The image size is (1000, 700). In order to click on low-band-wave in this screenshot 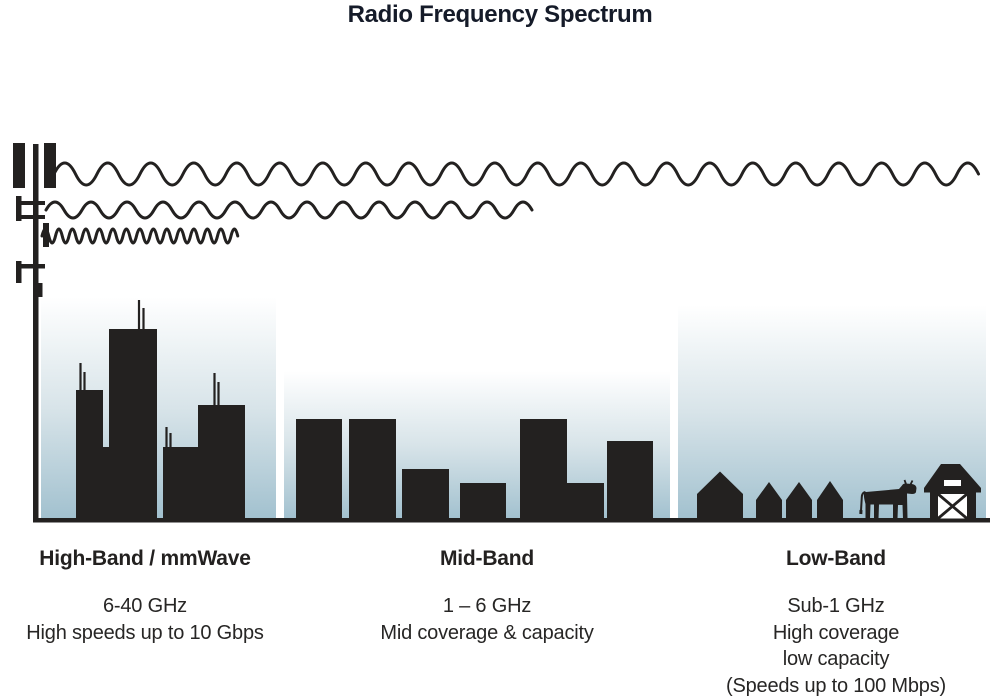, I will do `click(516, 174)`.